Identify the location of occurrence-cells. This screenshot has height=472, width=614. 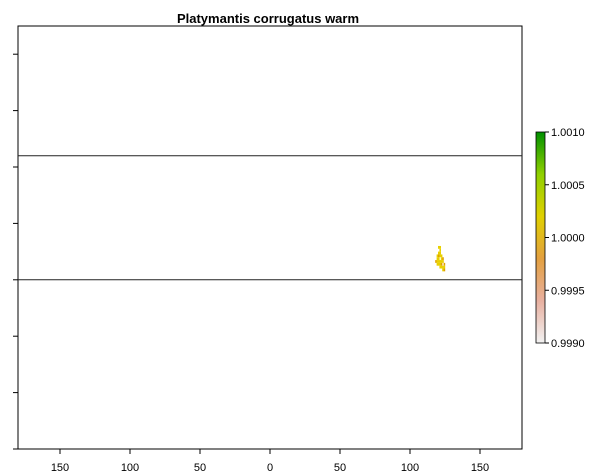
(440, 258).